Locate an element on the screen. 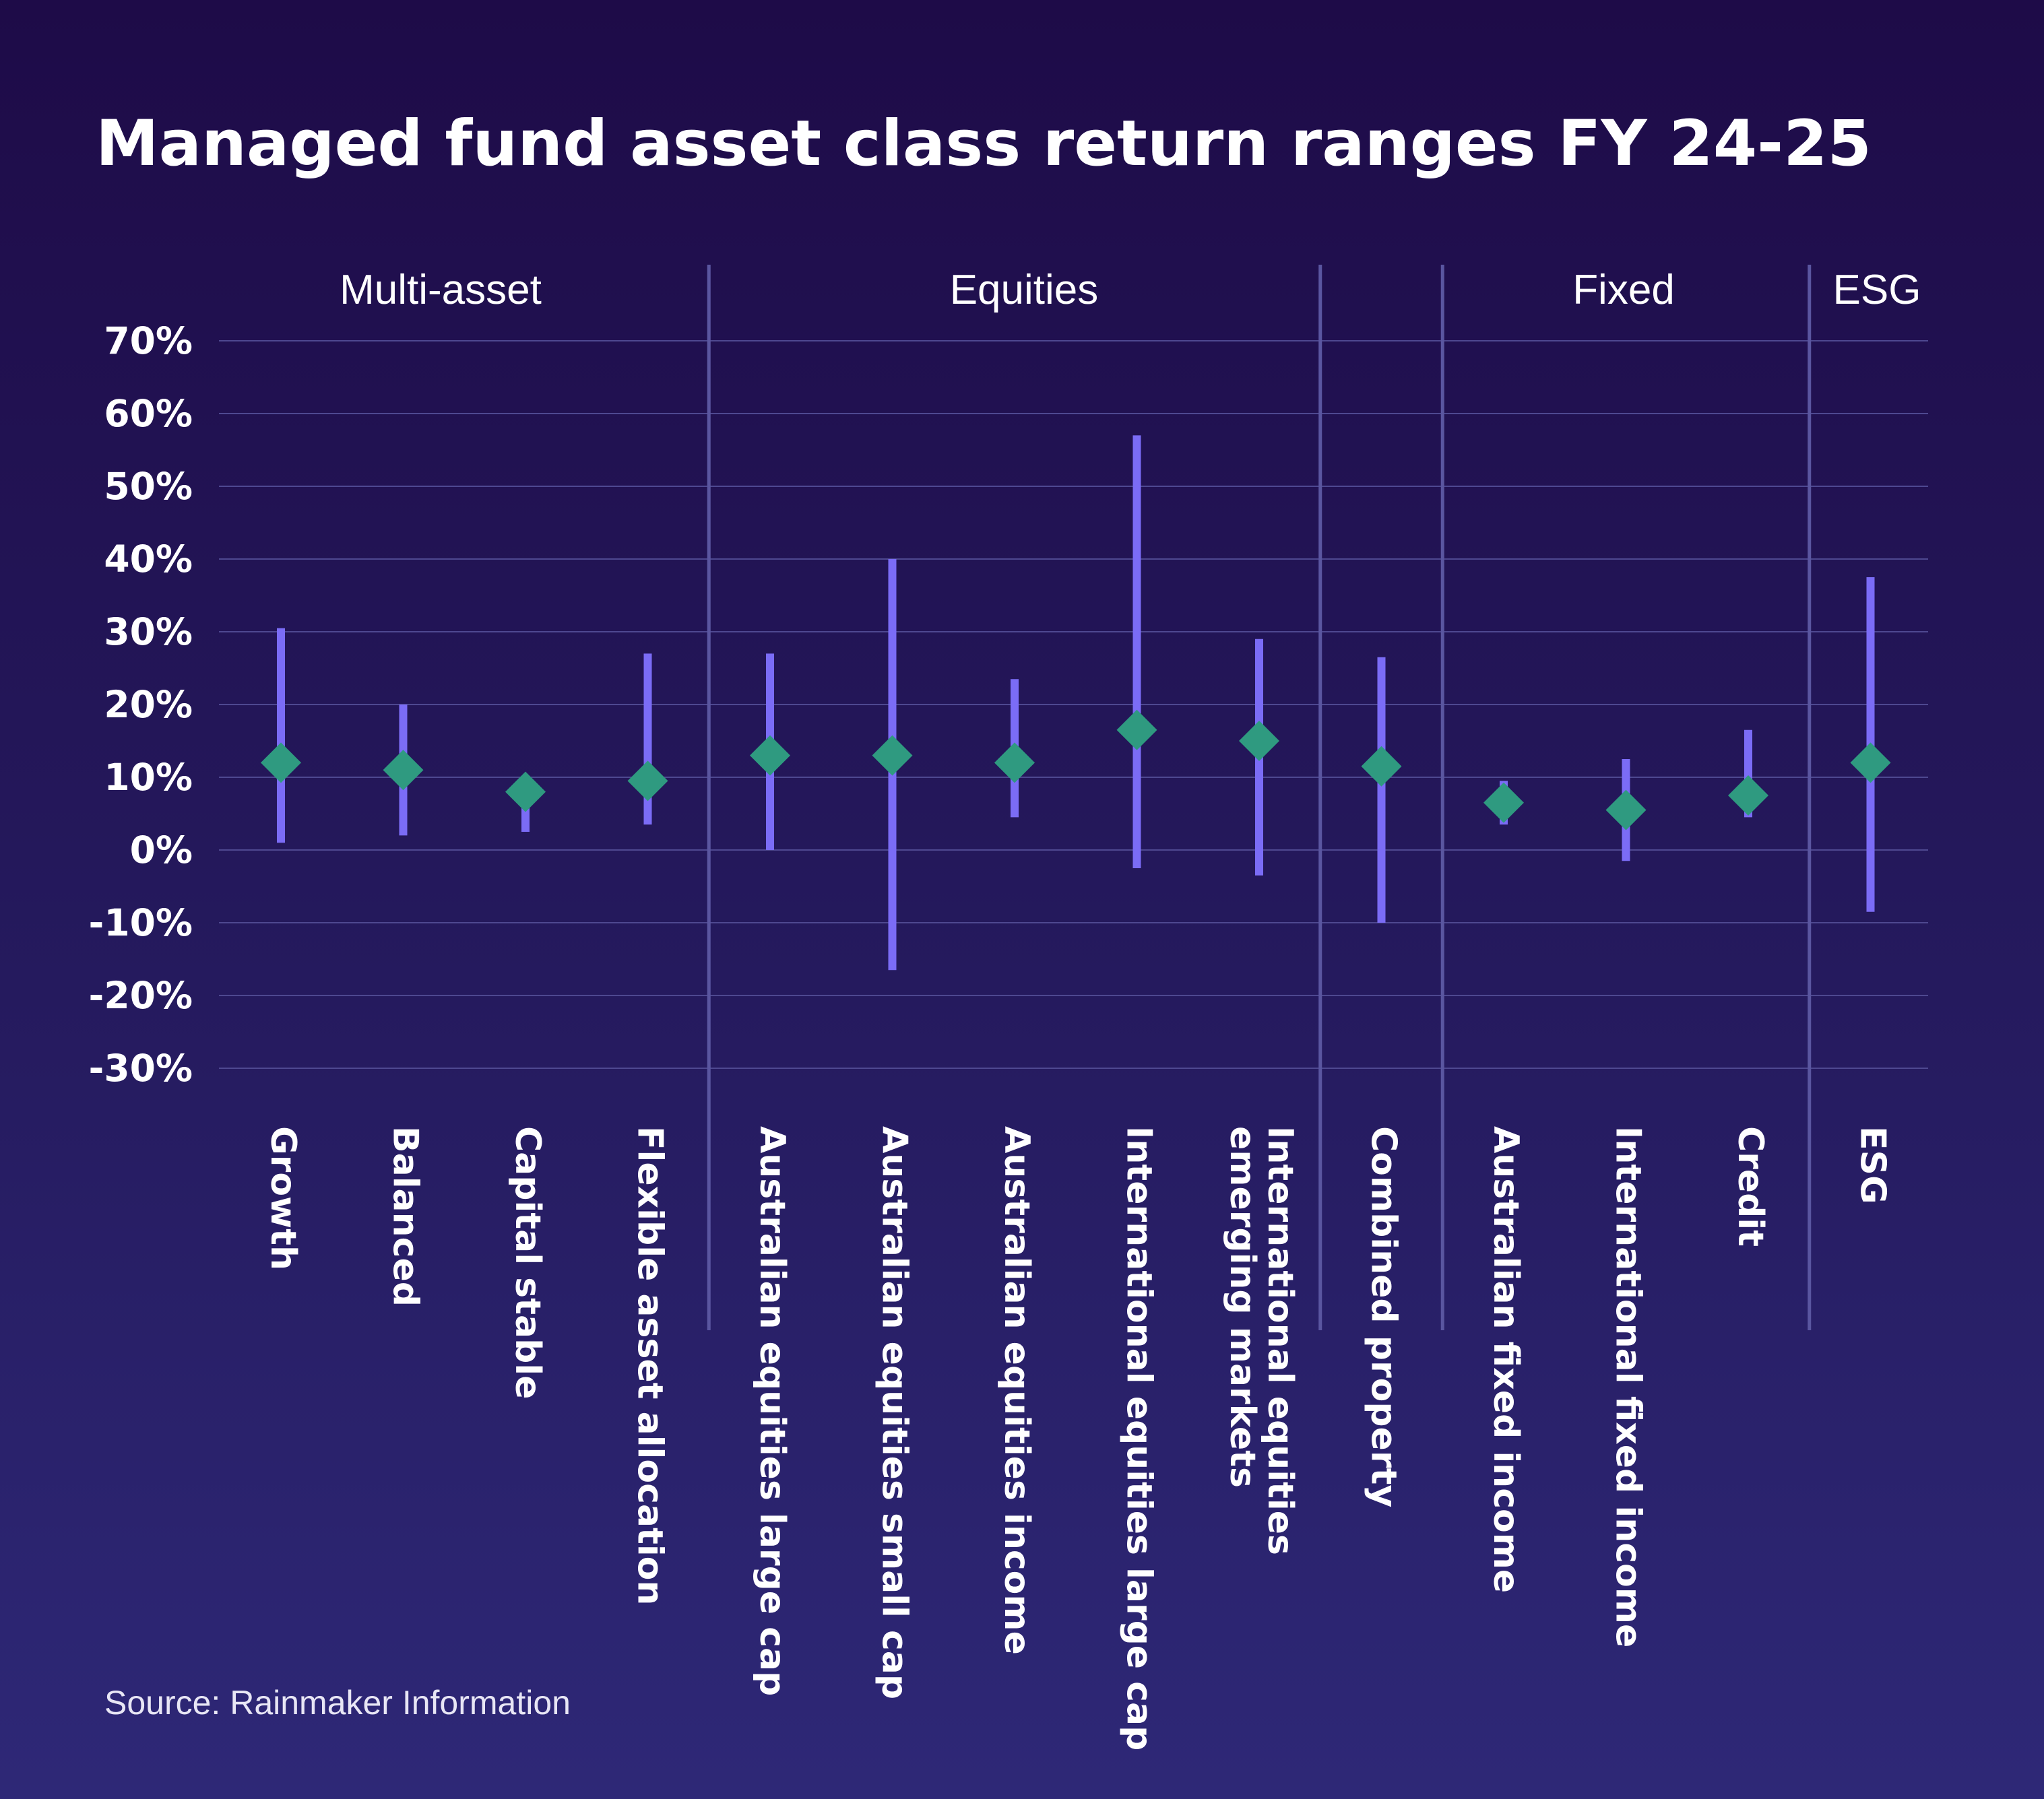 The image size is (2044, 1799). y-tick-label: -10% is located at coordinates (141, 923).